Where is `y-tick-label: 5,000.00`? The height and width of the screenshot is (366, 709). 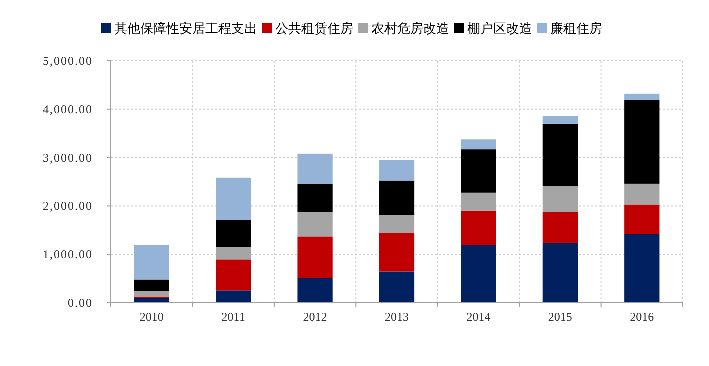 y-tick-label: 5,000.00 is located at coordinates (68, 61).